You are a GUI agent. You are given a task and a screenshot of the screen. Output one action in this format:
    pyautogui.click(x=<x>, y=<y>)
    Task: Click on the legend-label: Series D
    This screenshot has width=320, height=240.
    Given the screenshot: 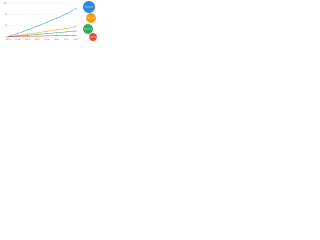 What is the action you would take?
    pyautogui.click(x=93, y=38)
    